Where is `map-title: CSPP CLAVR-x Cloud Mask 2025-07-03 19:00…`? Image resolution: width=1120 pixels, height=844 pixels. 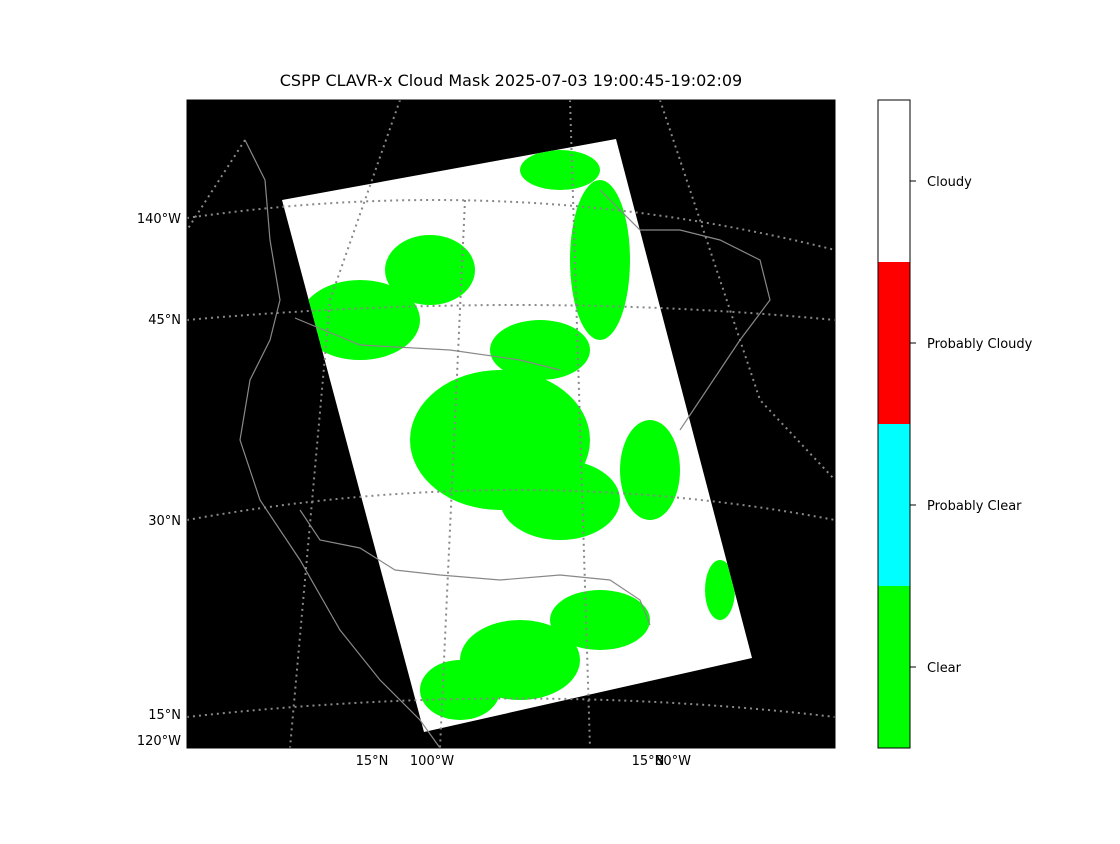 map-title: CSPP CLAVR-x Cloud Mask 2025-07-03 19:00… is located at coordinates (511, 80).